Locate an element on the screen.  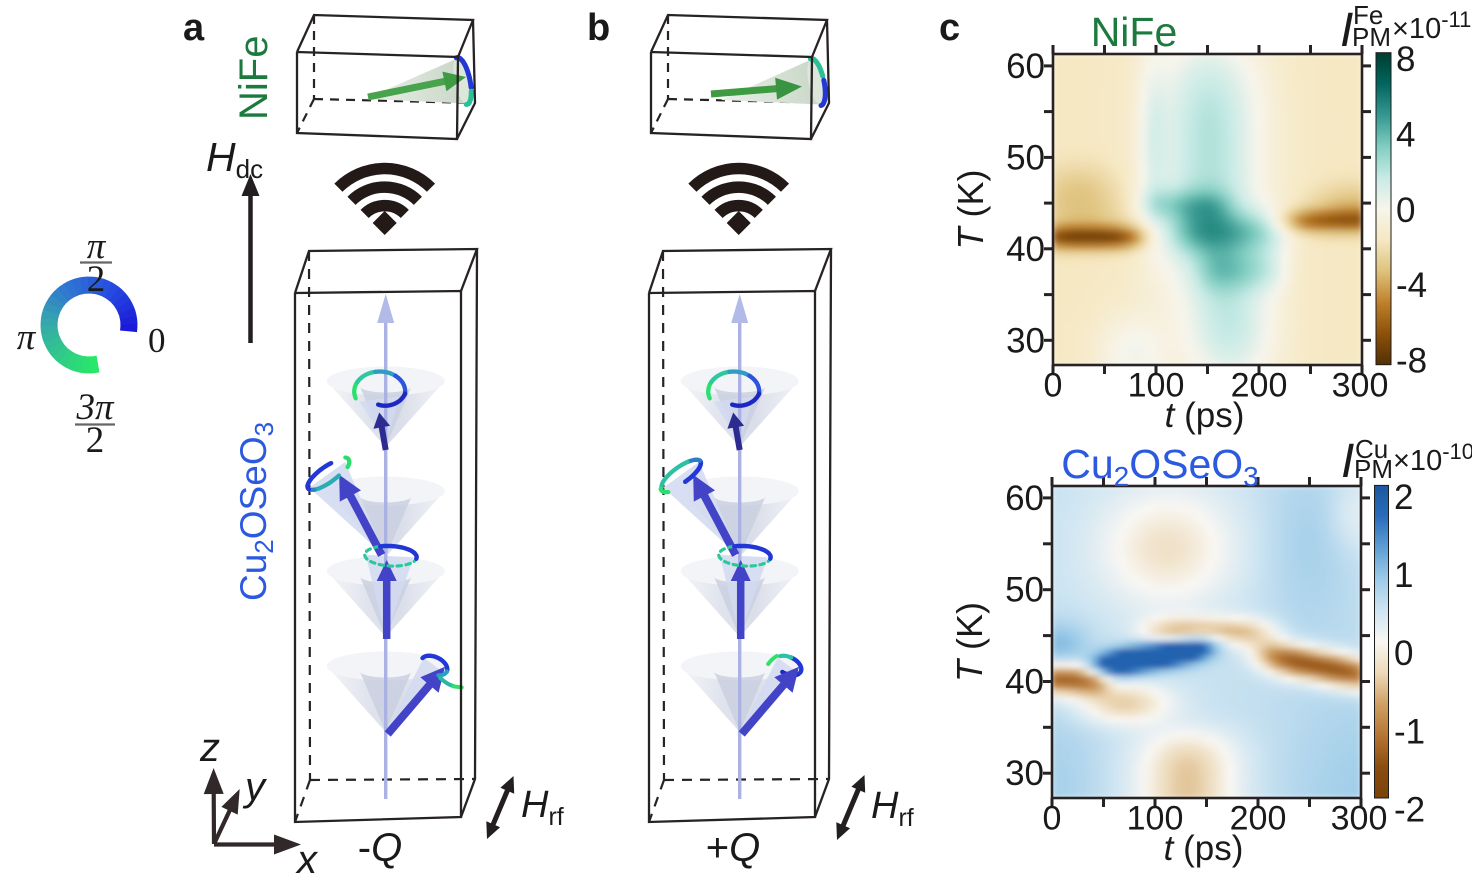
svg-text: 4 is located at coordinates (1405, 134).